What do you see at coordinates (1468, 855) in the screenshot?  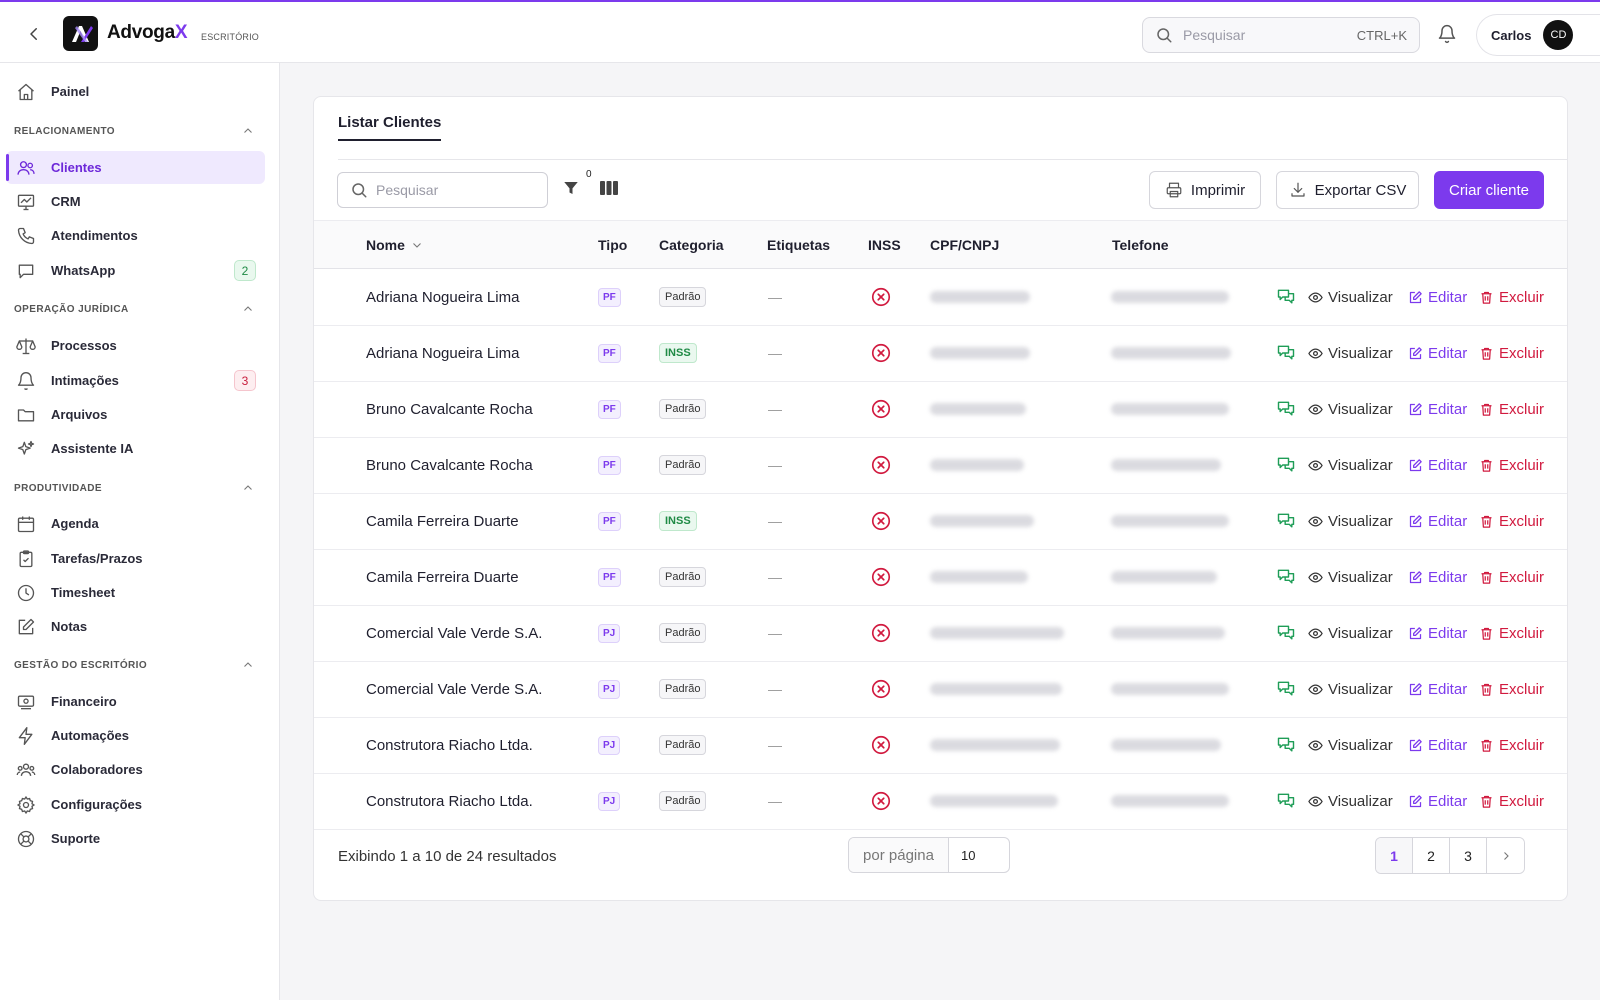 I see `page-3-button: 3` at bounding box center [1468, 855].